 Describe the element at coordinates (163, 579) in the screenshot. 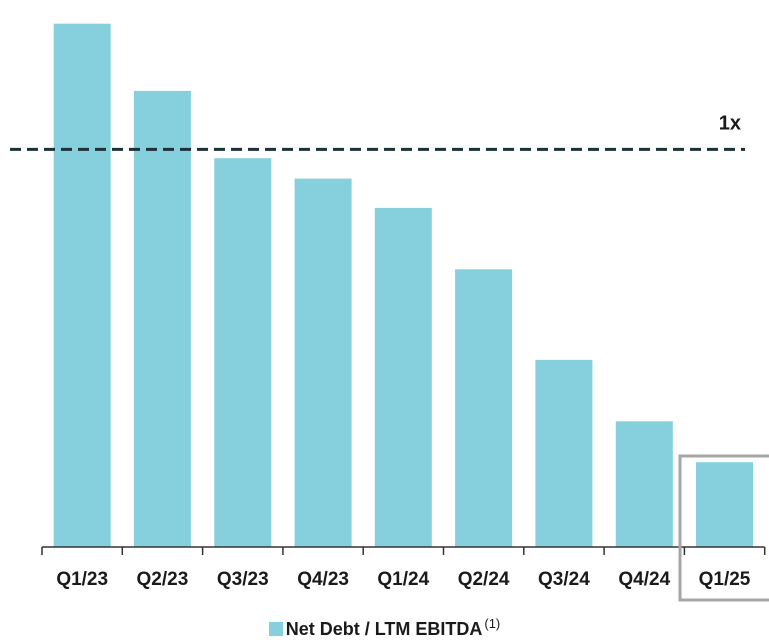

I see `x-tick-label: Q2/23` at that location.